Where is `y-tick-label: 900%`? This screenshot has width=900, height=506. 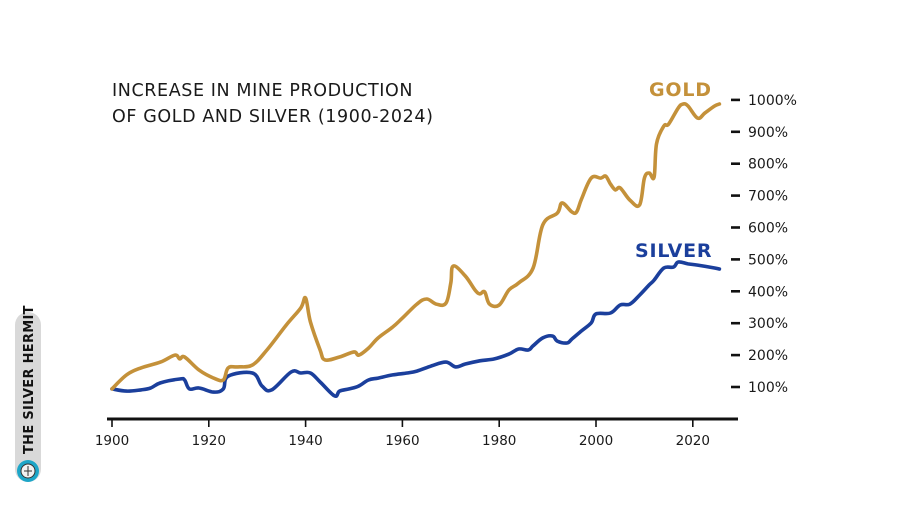 y-tick-label: 900% is located at coordinates (768, 133).